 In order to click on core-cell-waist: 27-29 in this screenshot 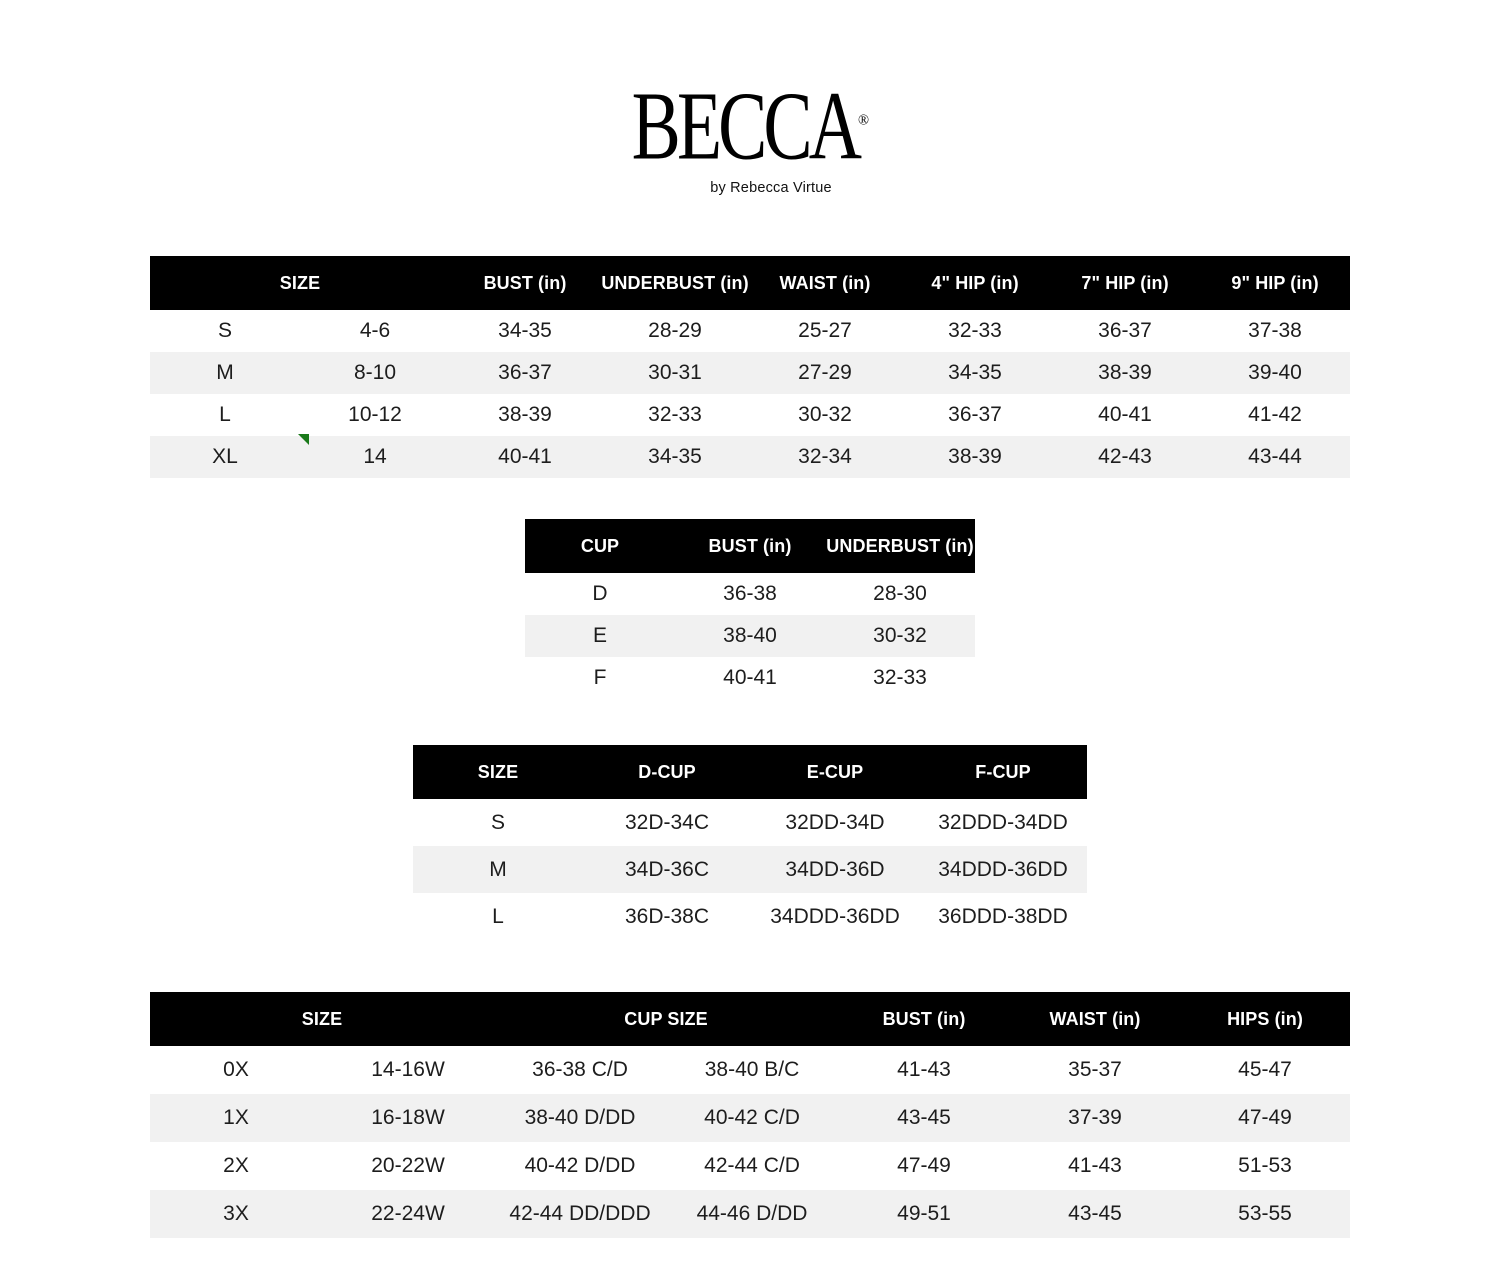, I will do `click(825, 373)`.